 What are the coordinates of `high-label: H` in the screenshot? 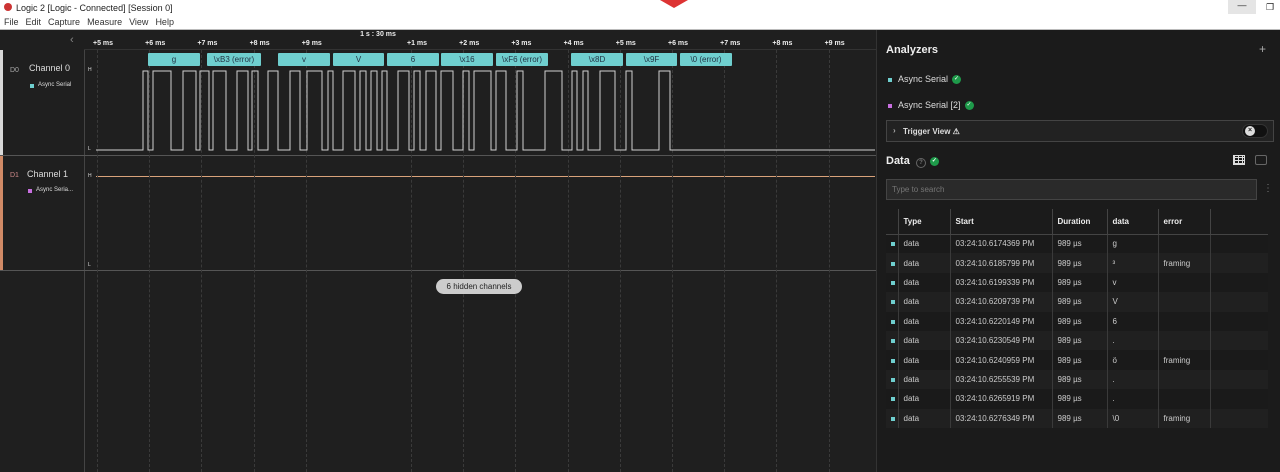 It's located at (90, 176).